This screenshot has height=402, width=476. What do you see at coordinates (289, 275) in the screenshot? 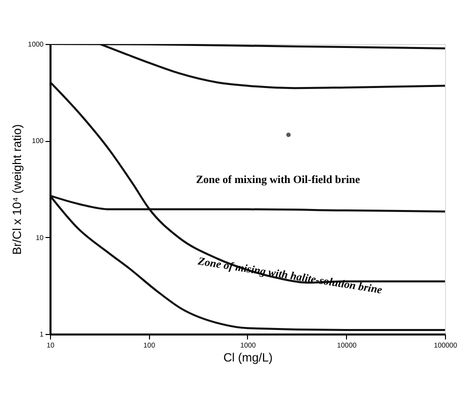
I see `annotation: Zone of mising with halite-solution brine` at bounding box center [289, 275].